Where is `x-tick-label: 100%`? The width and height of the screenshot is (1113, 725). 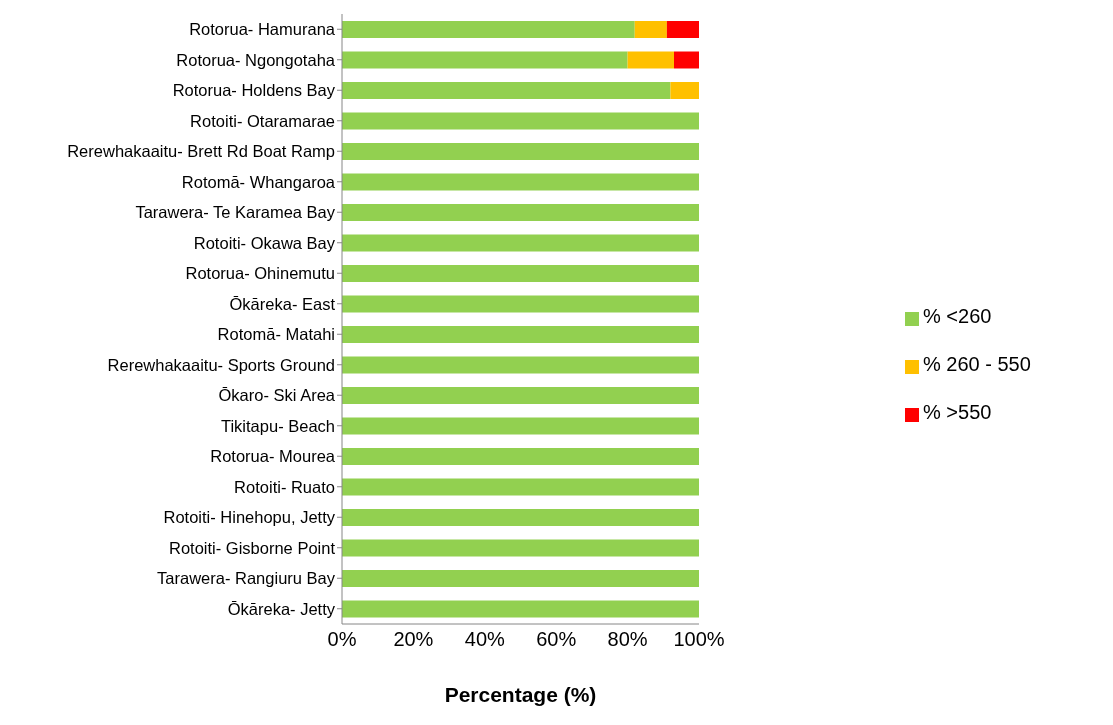 x-tick-label: 100% is located at coordinates (699, 639).